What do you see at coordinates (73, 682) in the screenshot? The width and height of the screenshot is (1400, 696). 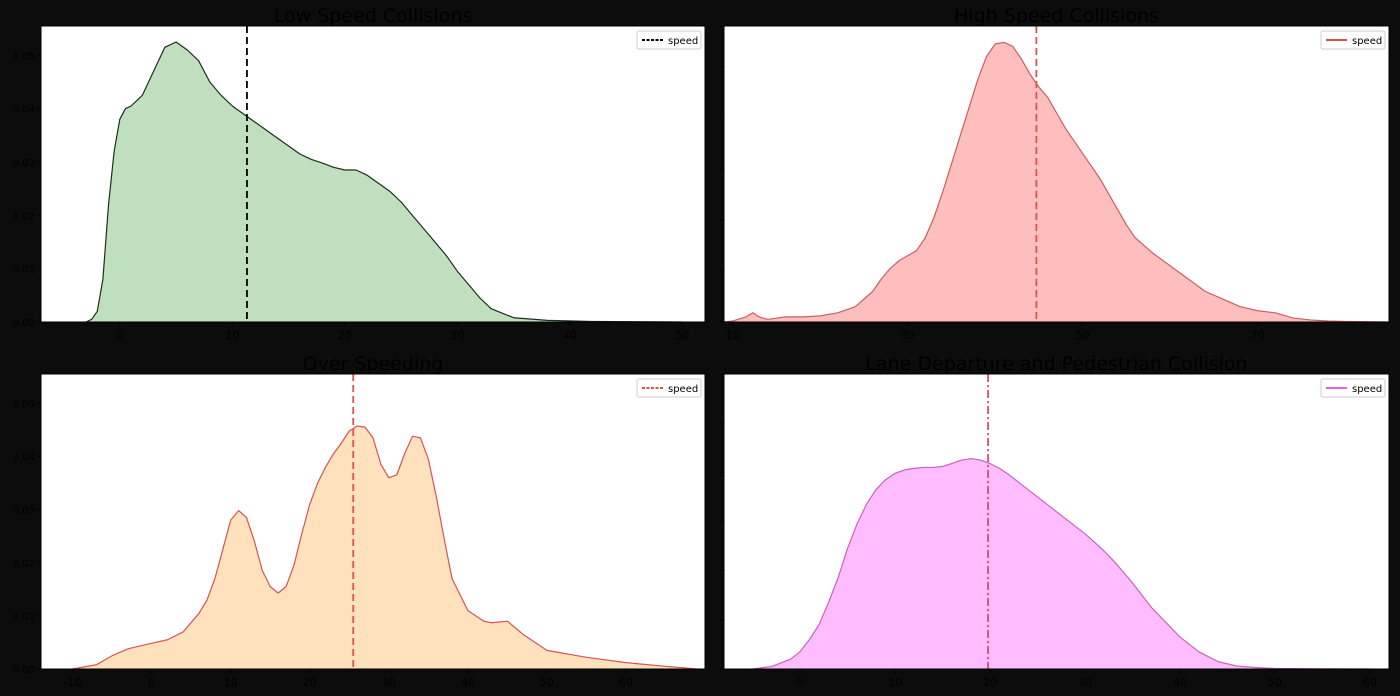 I see `x-tick-label: -10` at bounding box center [73, 682].